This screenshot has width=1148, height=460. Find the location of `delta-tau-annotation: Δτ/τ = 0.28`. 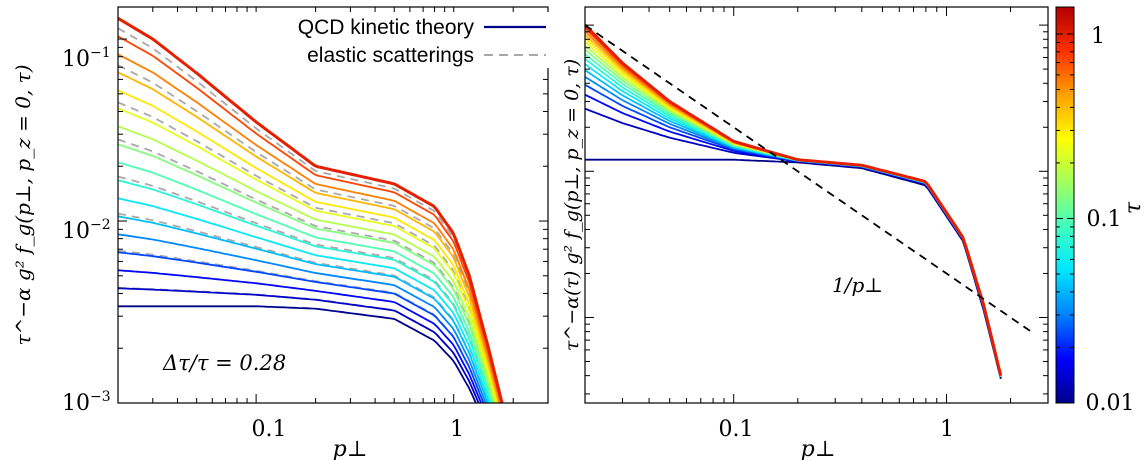

delta-tau-annotation: Δτ/τ = 0.28 is located at coordinates (224, 363).